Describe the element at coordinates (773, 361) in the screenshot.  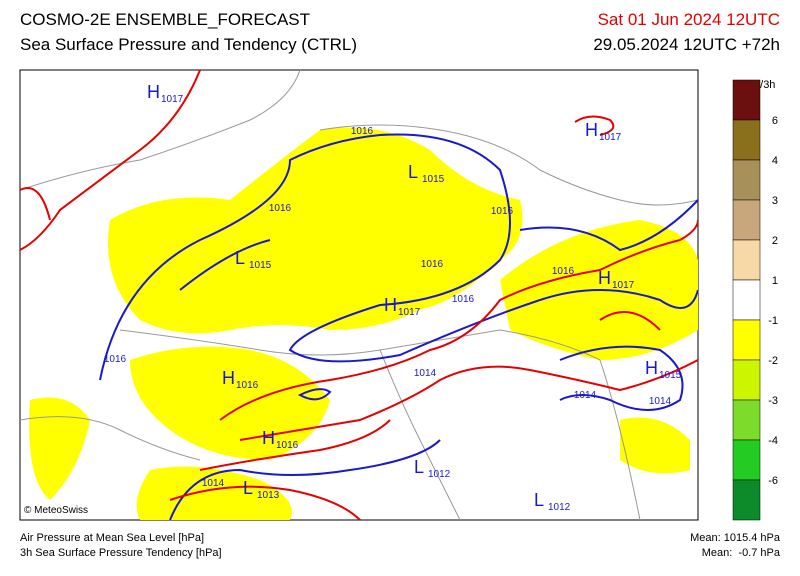
I see `colorbar-label: -2` at that location.